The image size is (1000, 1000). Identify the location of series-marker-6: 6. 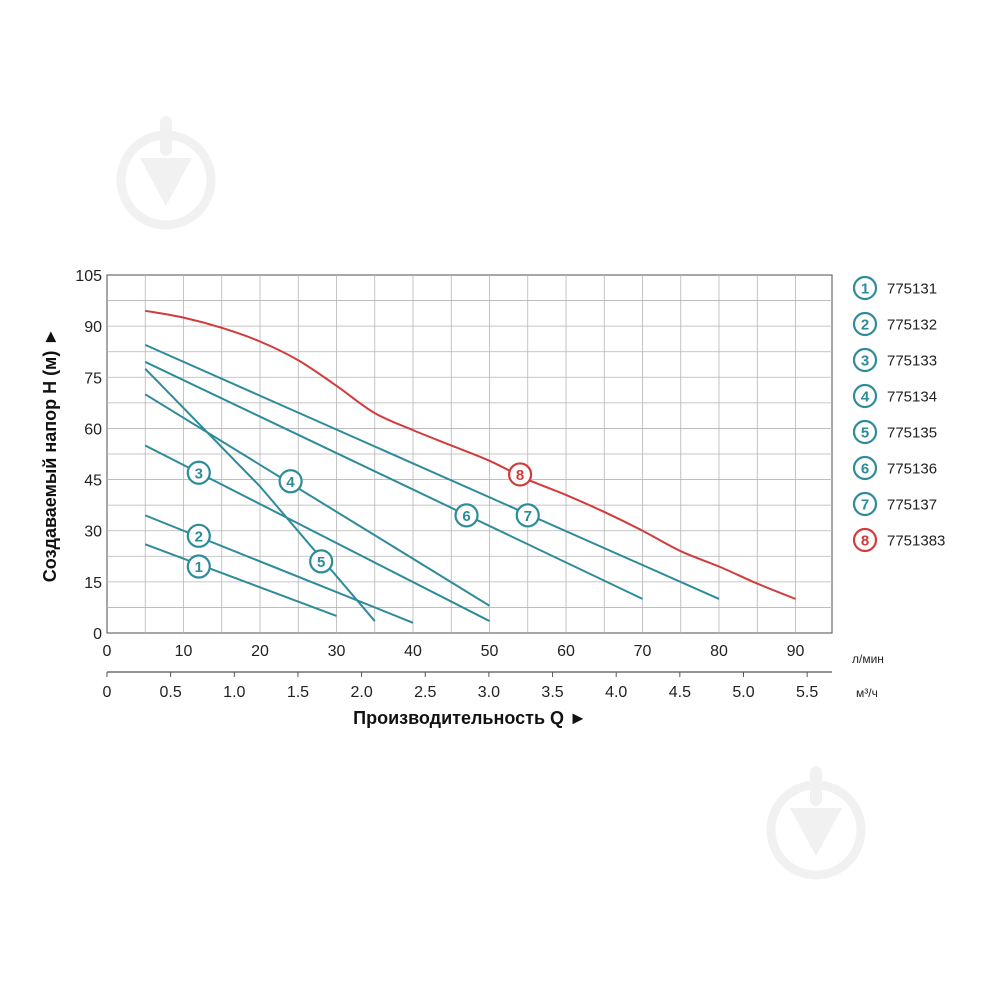
(466, 515).